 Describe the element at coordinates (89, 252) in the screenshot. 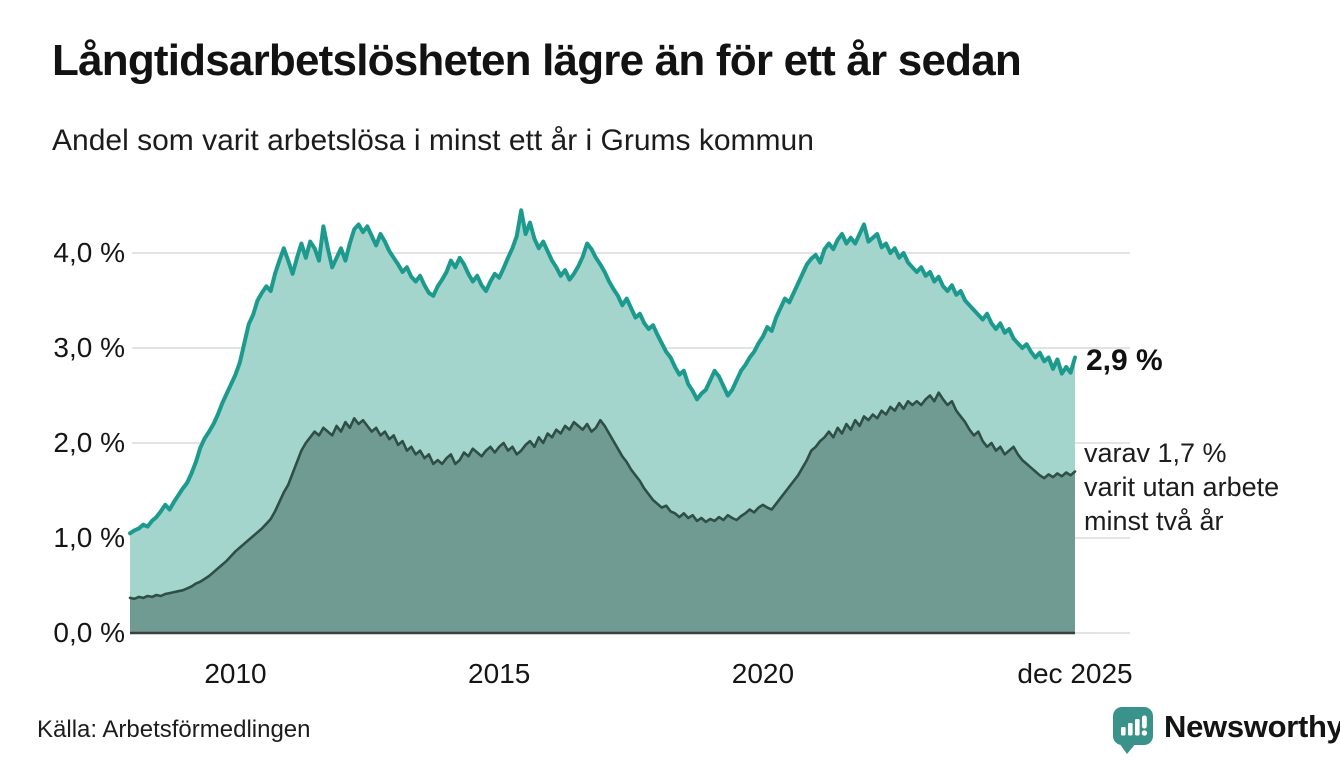

I see `y-axis-tick-4: 4,0 %` at that location.